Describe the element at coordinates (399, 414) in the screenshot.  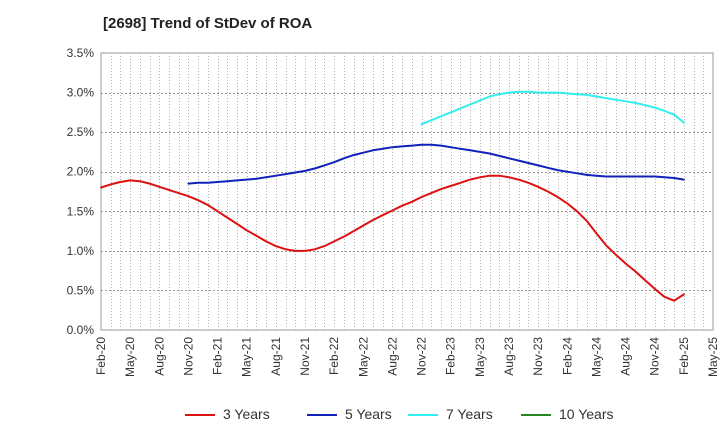
I see `legend: 3 Years 5 Years 7 Years 10 Years` at that location.